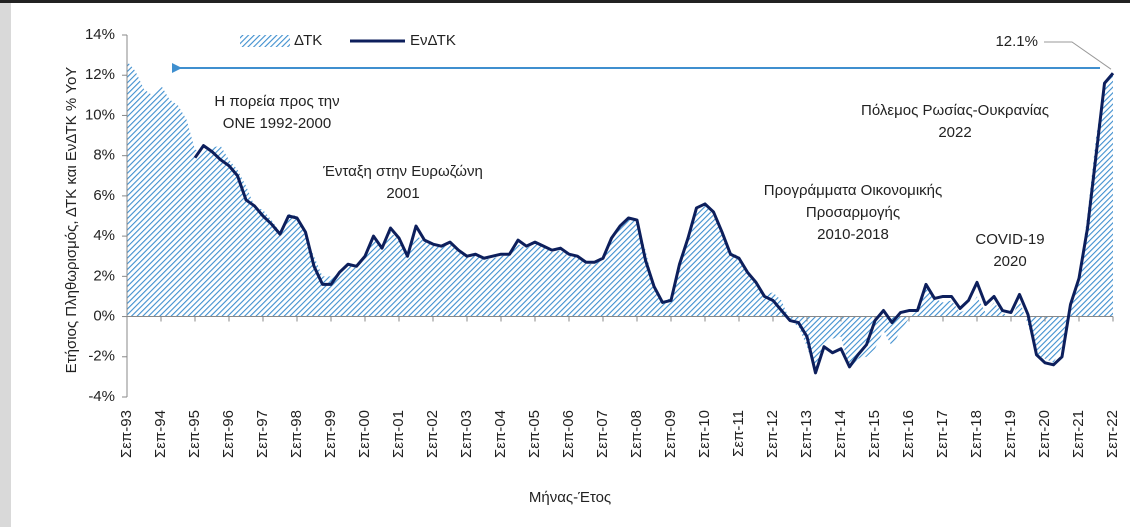 The image size is (1130, 527). I want to click on x-tick-label: Σεπ-21, so click(1078, 434).